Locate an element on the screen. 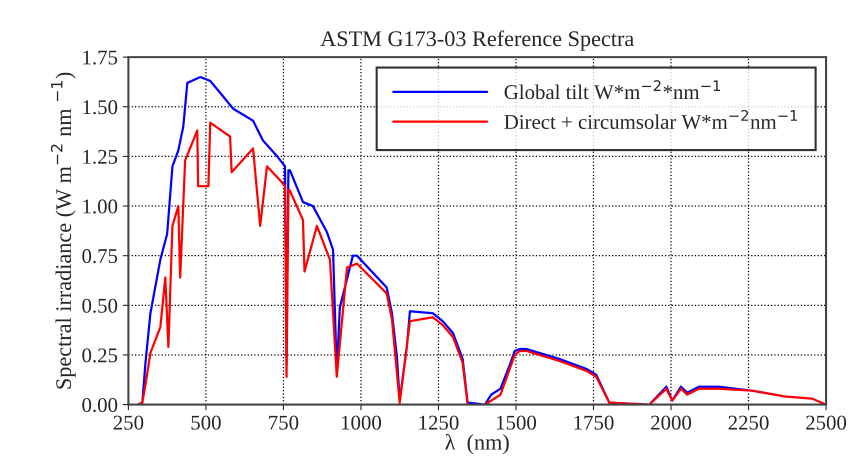 The image size is (856, 476). x-tick-label: 2500 is located at coordinates (826, 423).